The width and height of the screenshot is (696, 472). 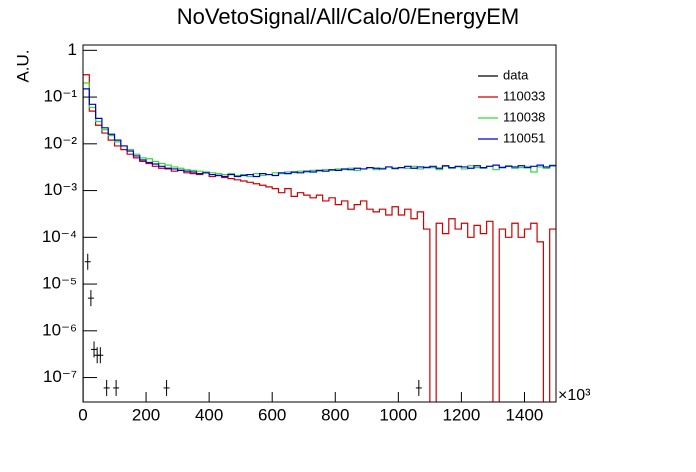 I want to click on y-tick-label: 1, so click(x=72, y=49).